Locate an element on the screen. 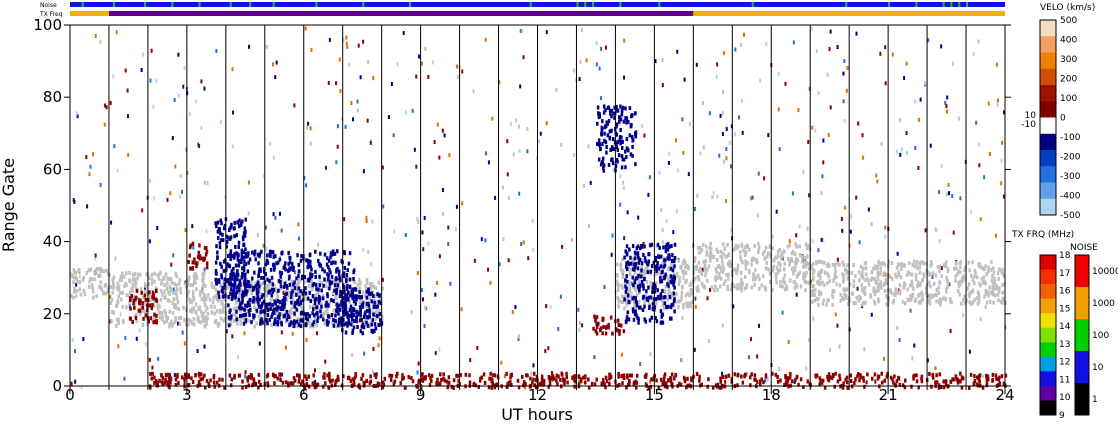 The width and height of the screenshot is (1118, 435). txfreq-tick-3: 15 is located at coordinates (1064, 309).